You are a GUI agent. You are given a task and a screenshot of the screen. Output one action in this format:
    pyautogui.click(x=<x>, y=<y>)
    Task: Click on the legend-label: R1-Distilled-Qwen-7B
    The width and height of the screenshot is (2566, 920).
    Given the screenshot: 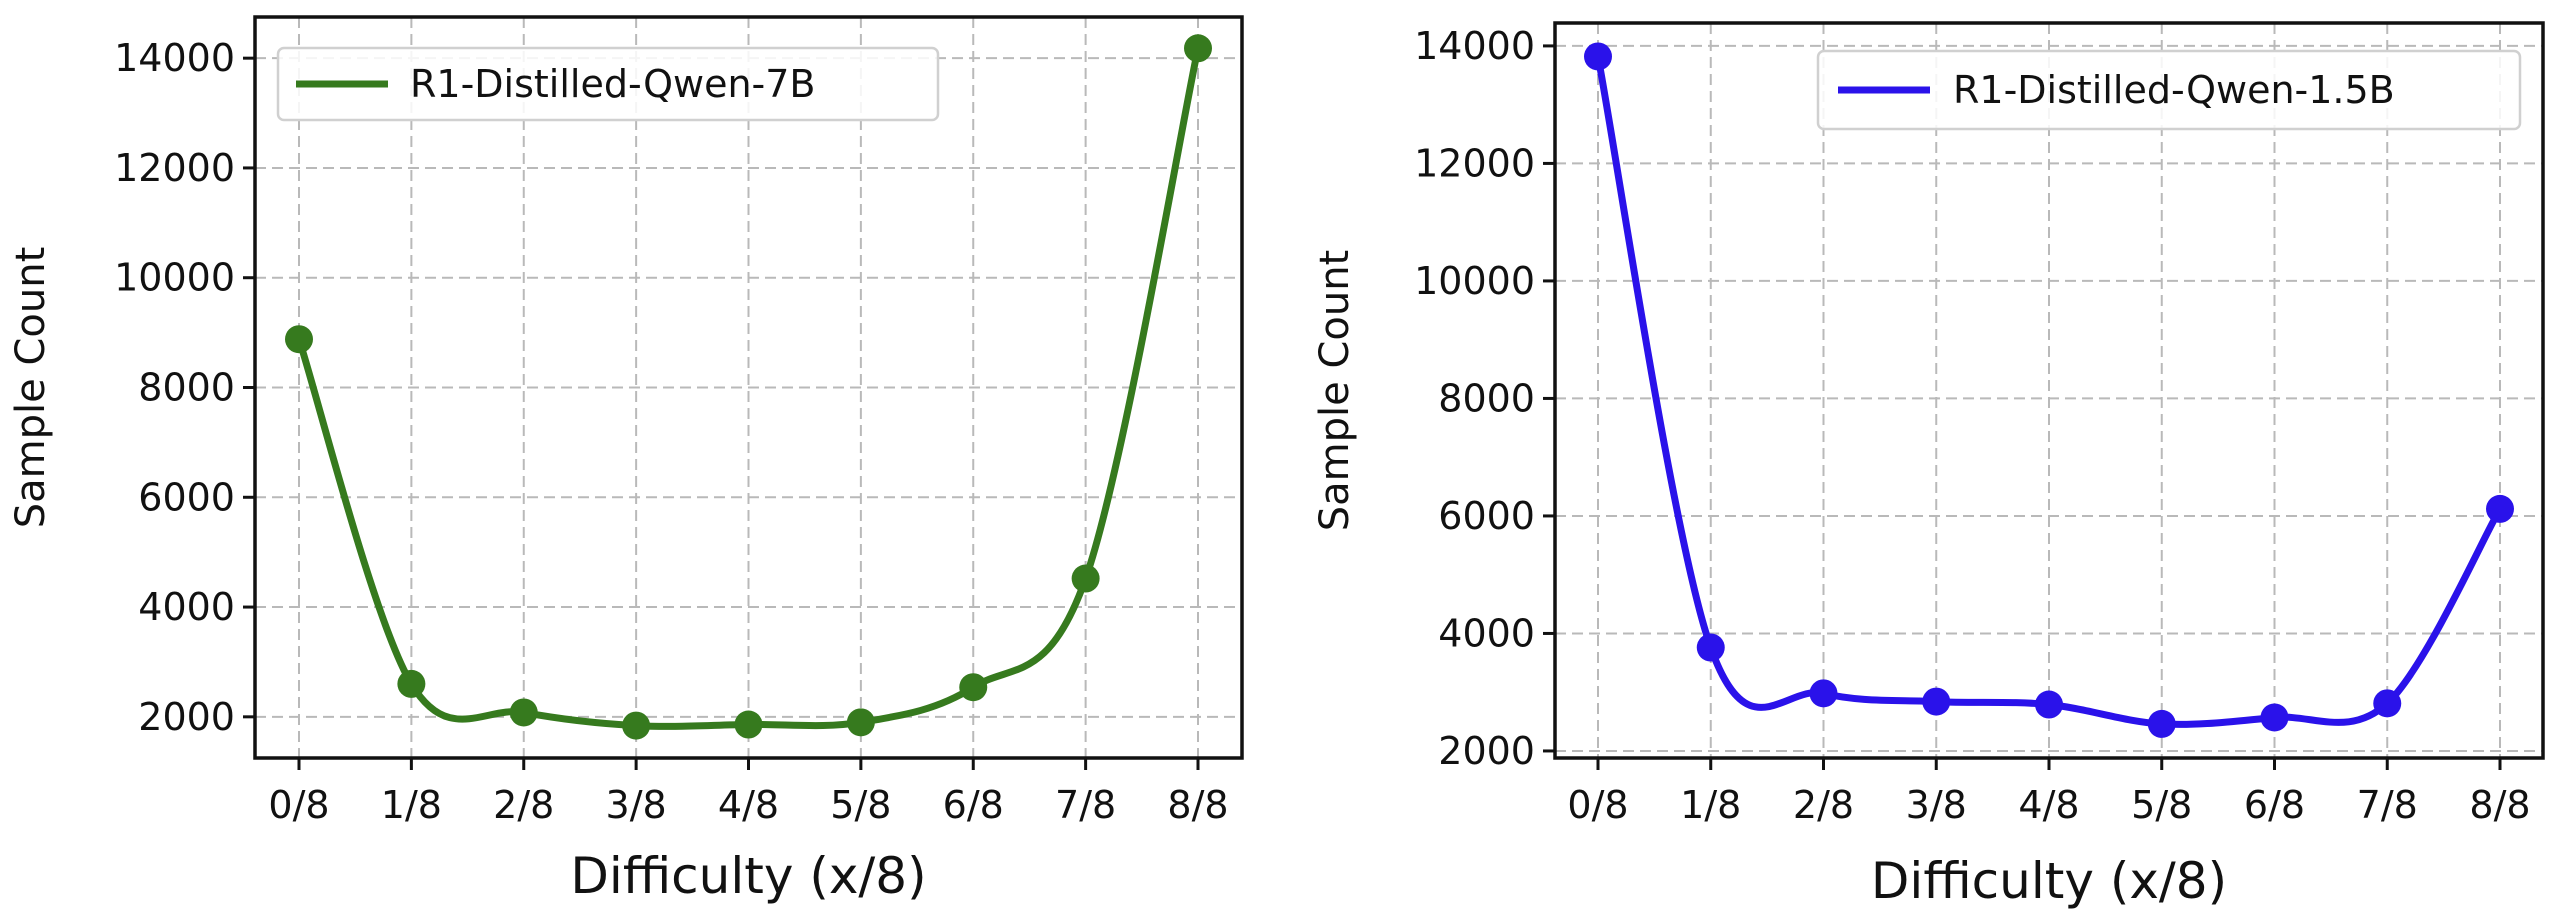 What is the action you would take?
    pyautogui.click(x=613, y=84)
    